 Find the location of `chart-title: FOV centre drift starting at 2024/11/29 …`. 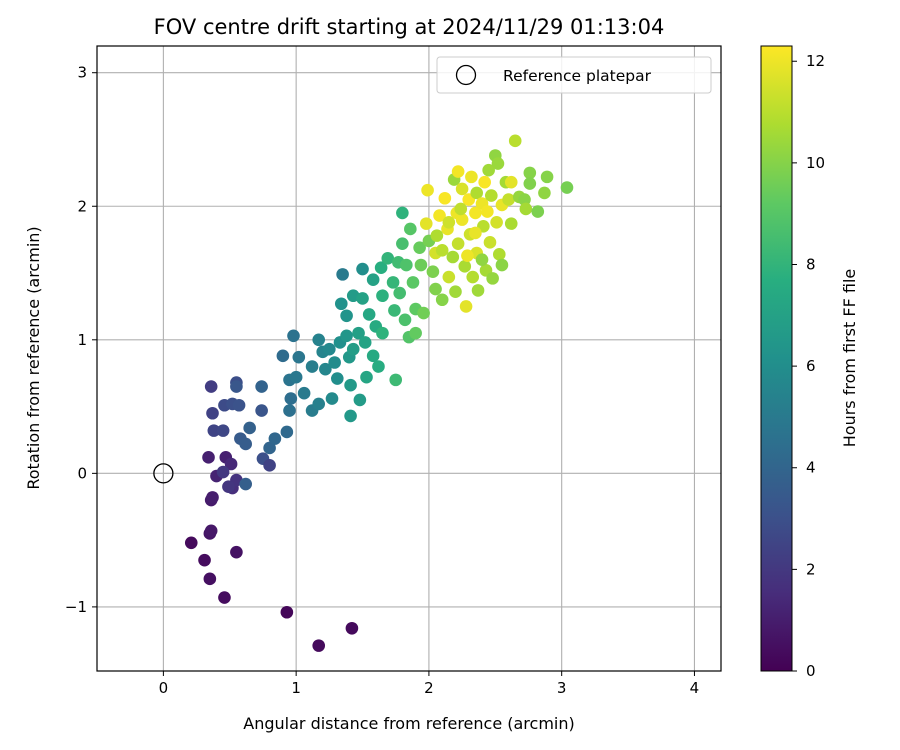

chart-title: FOV centre drift starting at 2024/11/29 … is located at coordinates (409, 27).